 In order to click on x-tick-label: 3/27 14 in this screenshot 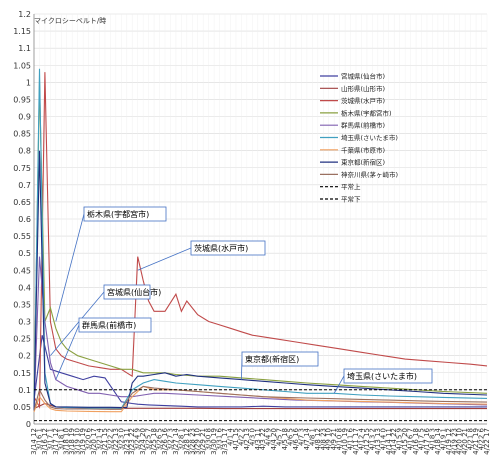, I will do `click(176, 440)`.